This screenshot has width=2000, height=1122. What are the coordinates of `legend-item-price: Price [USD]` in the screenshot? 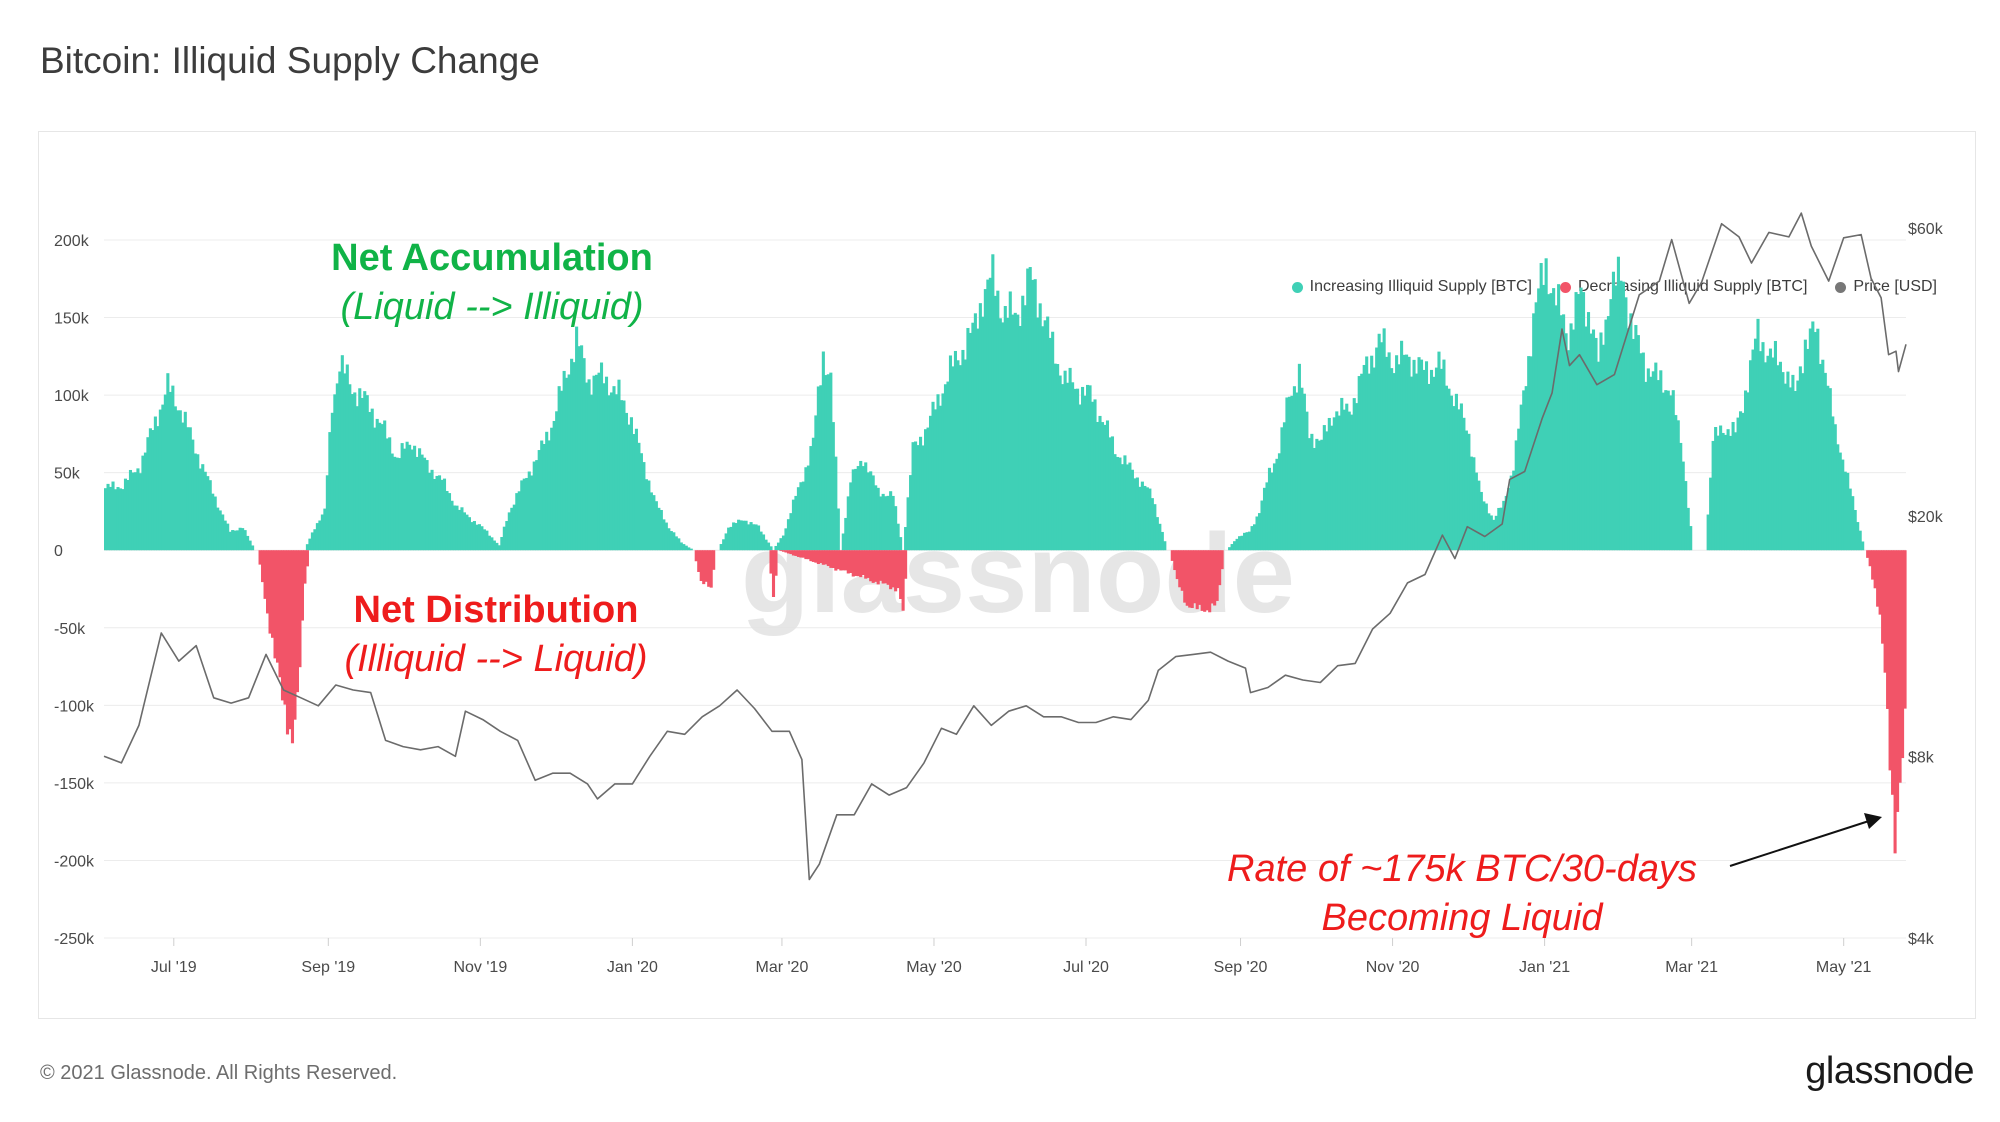 It's located at (1886, 287).